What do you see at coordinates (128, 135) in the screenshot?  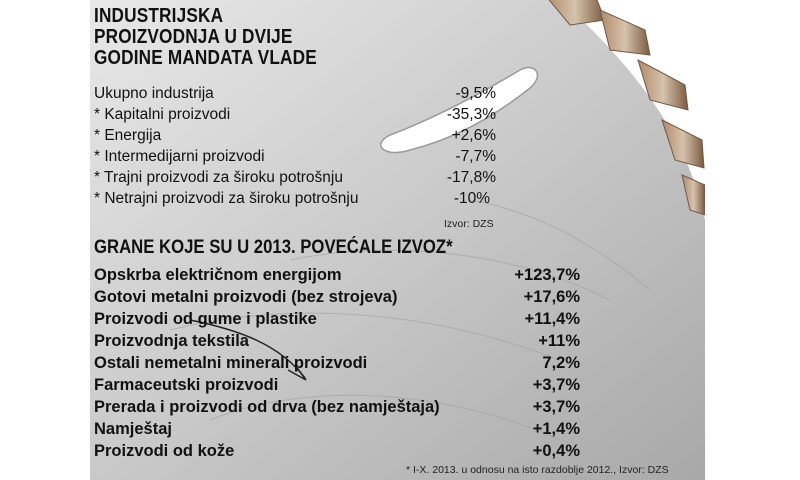 I see `s1-row-label: * Energija` at bounding box center [128, 135].